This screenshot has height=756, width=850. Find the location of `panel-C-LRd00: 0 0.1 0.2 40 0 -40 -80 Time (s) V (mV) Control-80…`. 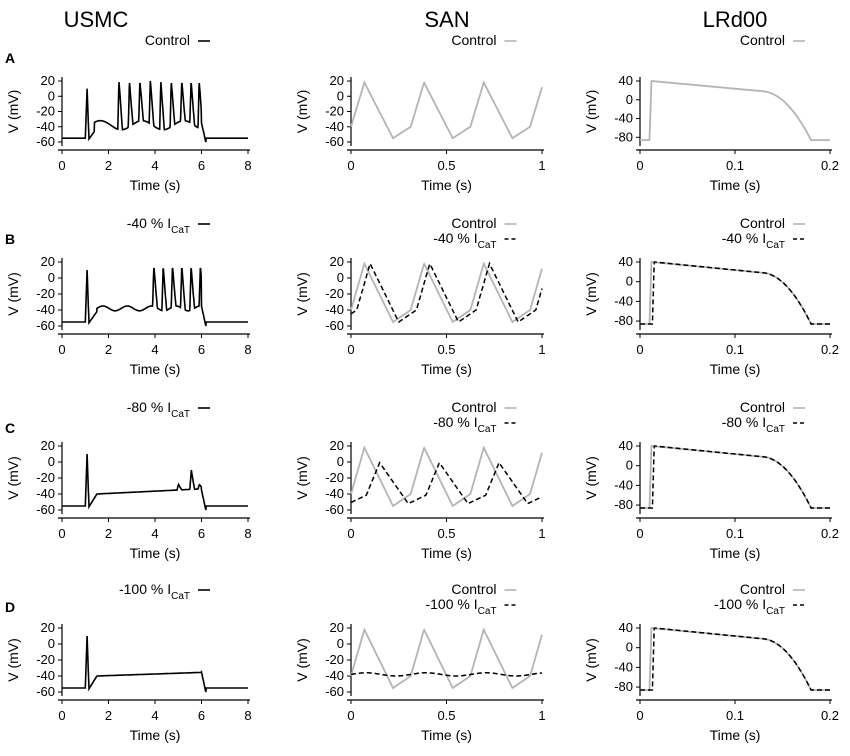

panel-C-LRd00: 0 0.1 0.2 40 0 -40 -80 Time (s) V (mV) Control-80… is located at coordinates (711, 480).